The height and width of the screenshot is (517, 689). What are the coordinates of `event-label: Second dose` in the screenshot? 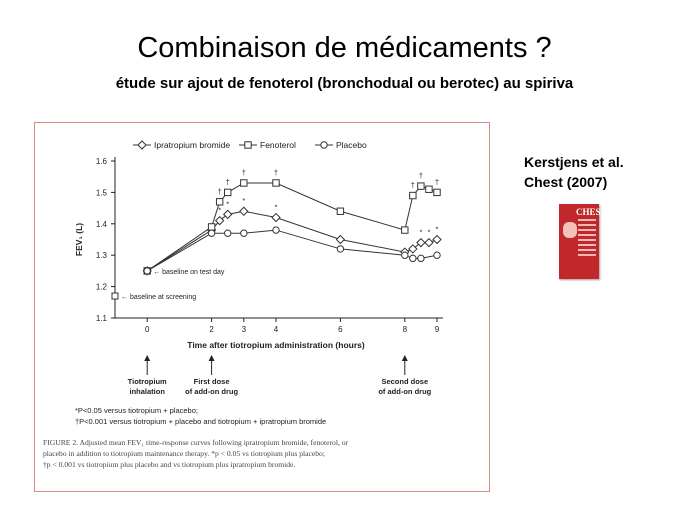 It's located at (404, 381).